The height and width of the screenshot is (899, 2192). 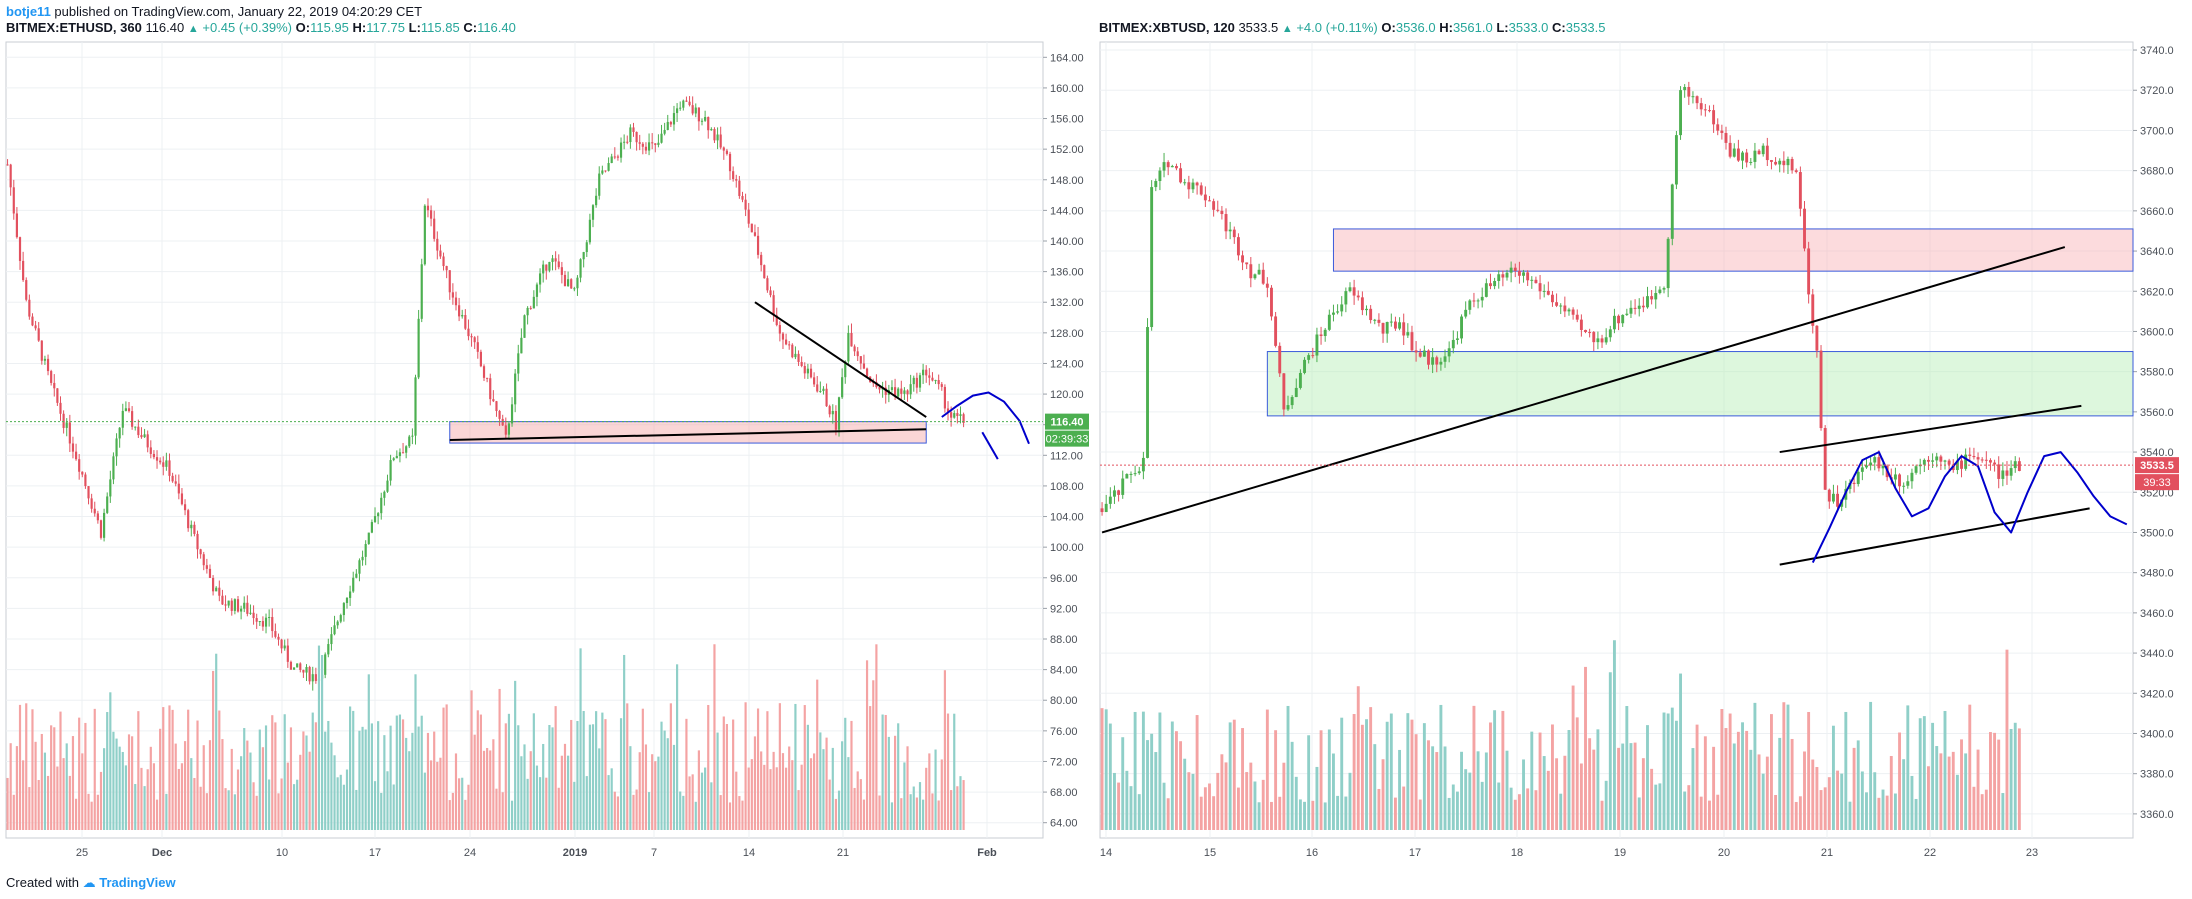 I want to click on eth-symbol: BITMEX:ETHUSD, 360, so click(x=74, y=27).